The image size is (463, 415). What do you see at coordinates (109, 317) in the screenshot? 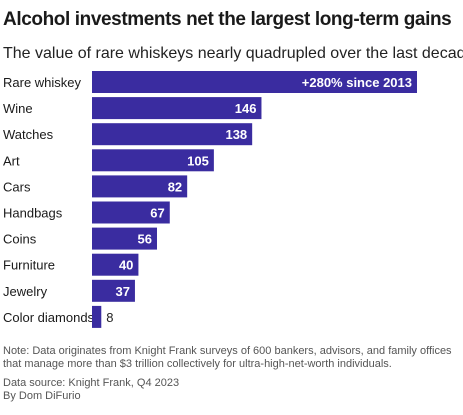
I see `data-label: 8` at bounding box center [109, 317].